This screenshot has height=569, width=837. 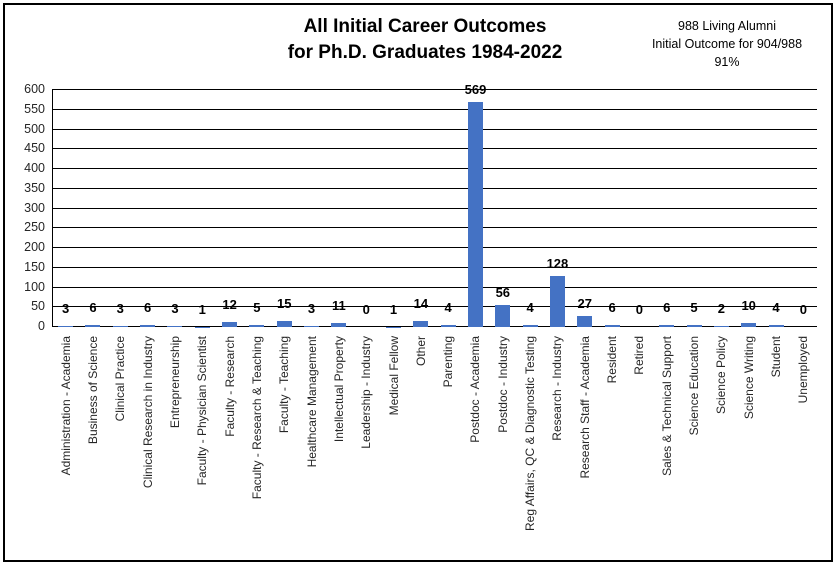 What do you see at coordinates (475, 389) in the screenshot?
I see `x-category-label: Postdoc - Academia` at bounding box center [475, 389].